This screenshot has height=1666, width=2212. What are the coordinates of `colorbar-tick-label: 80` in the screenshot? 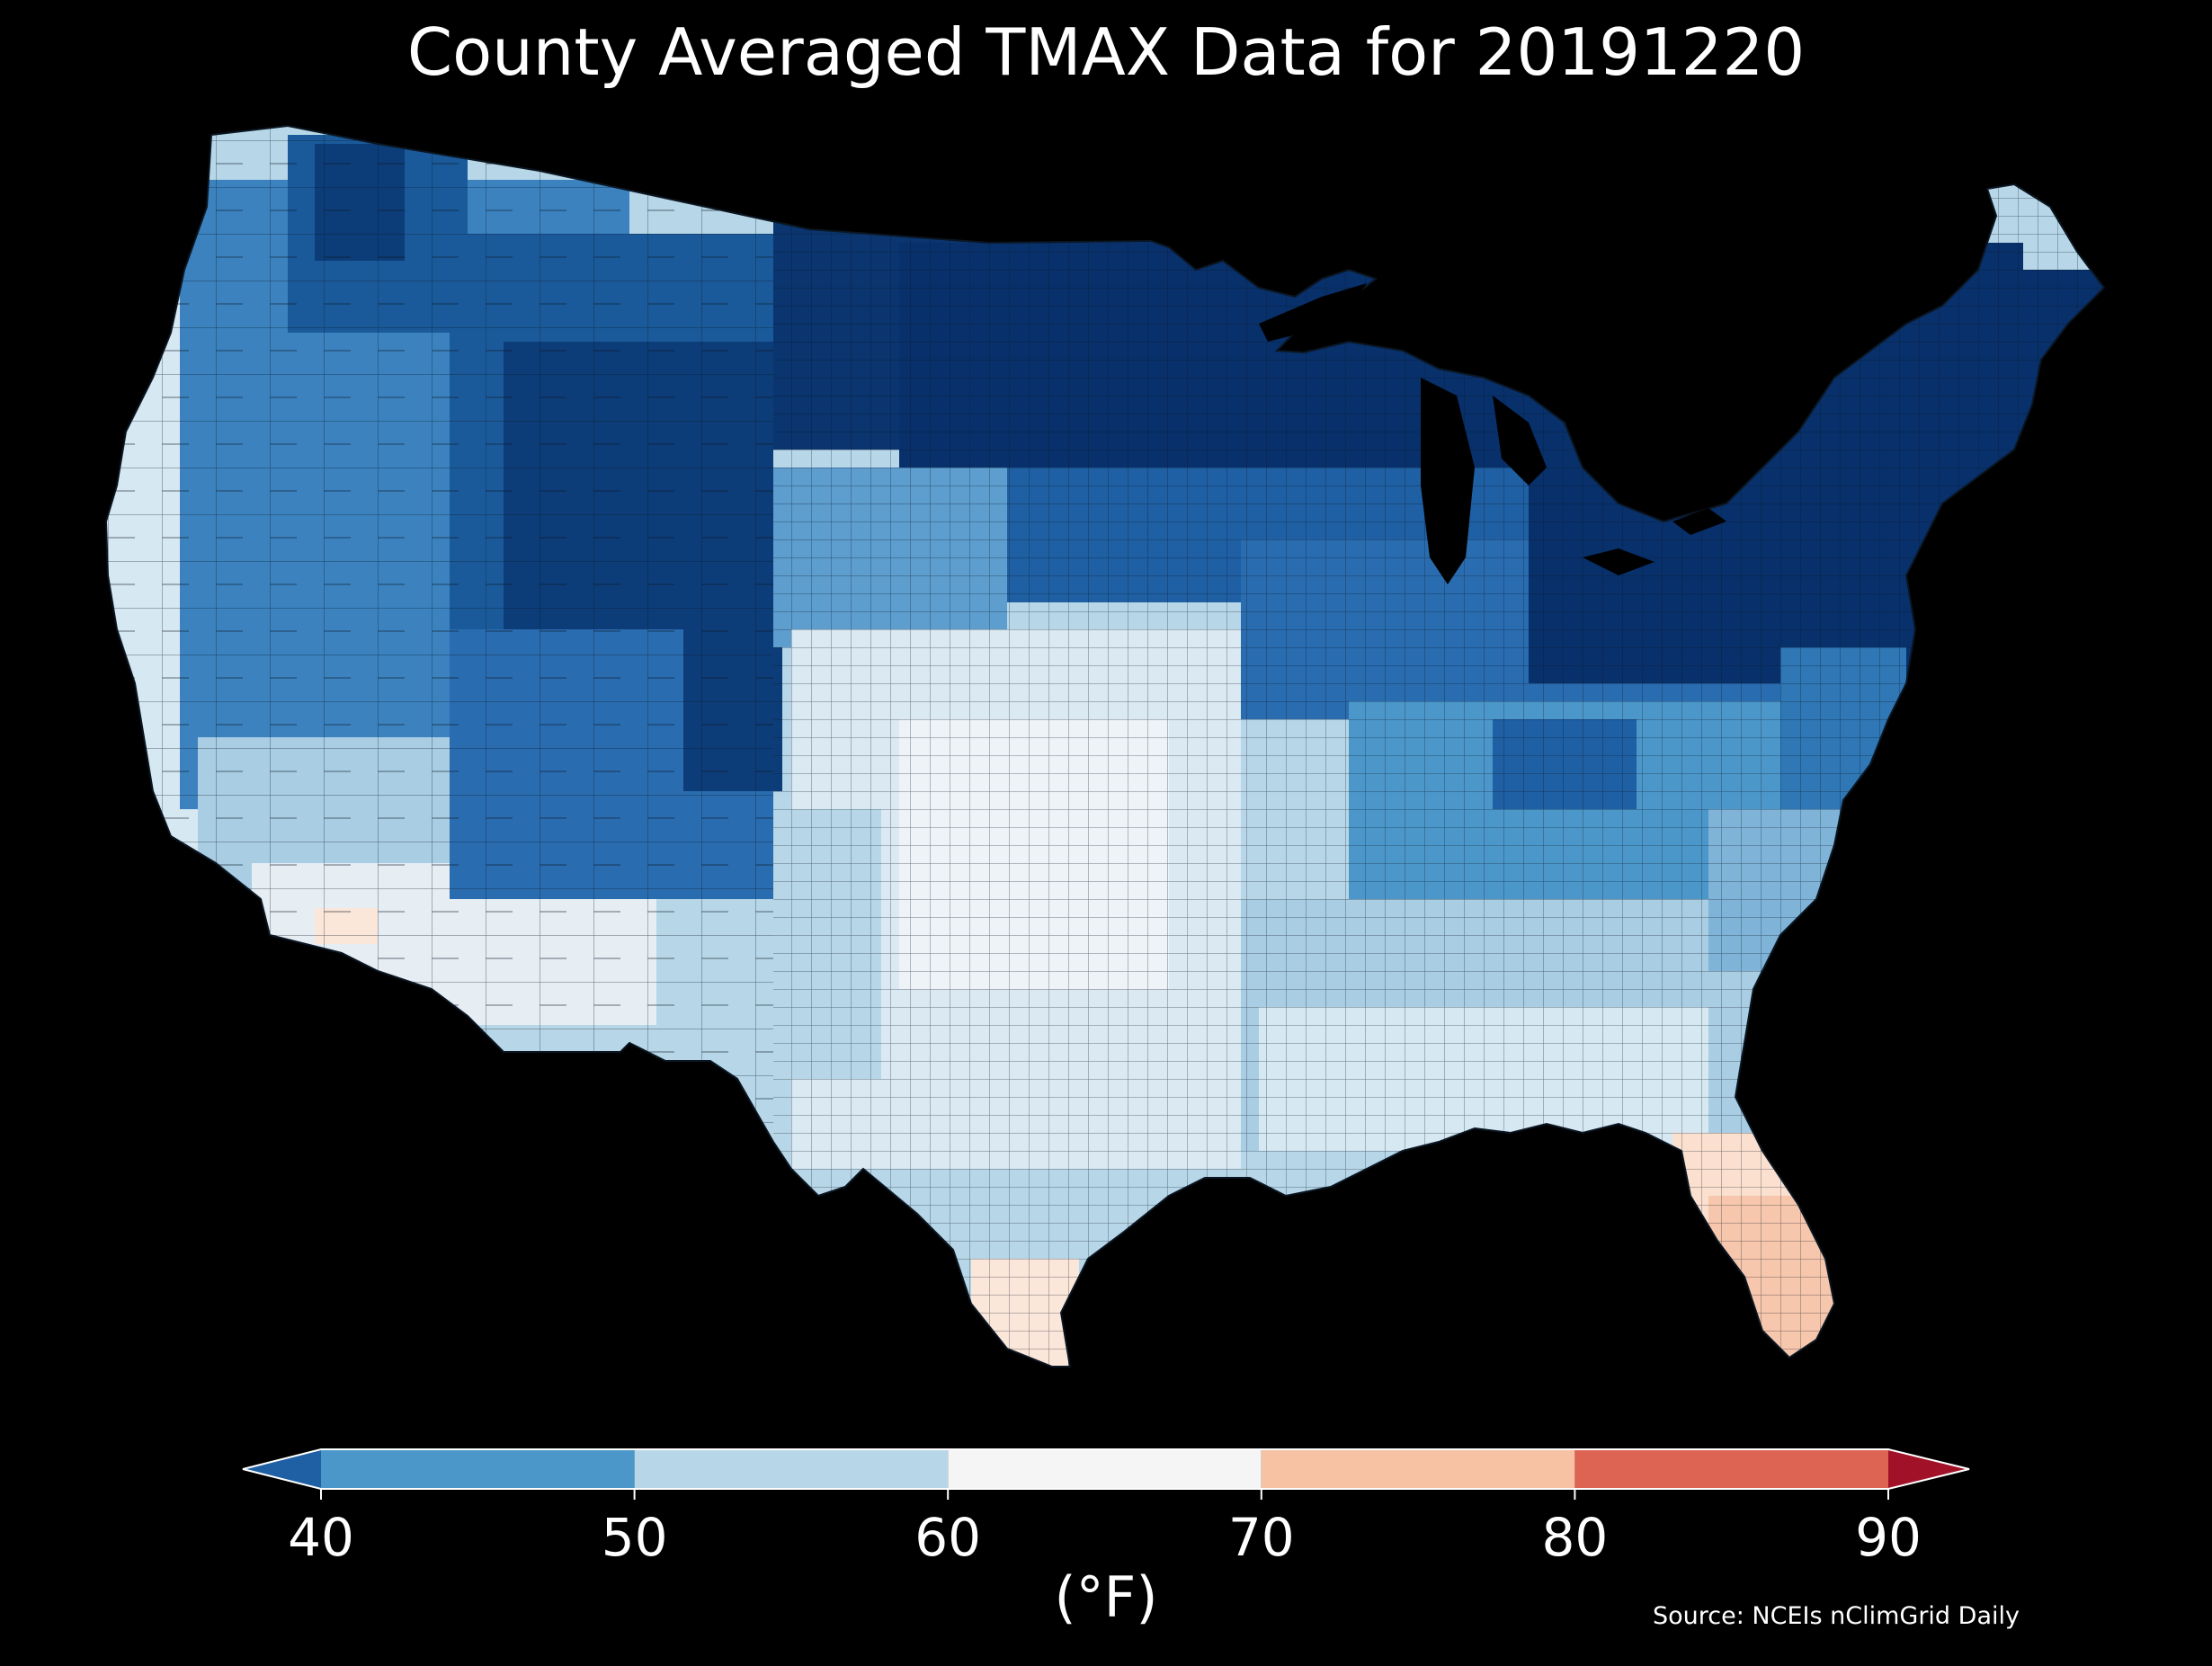 It's located at (1575, 1537).